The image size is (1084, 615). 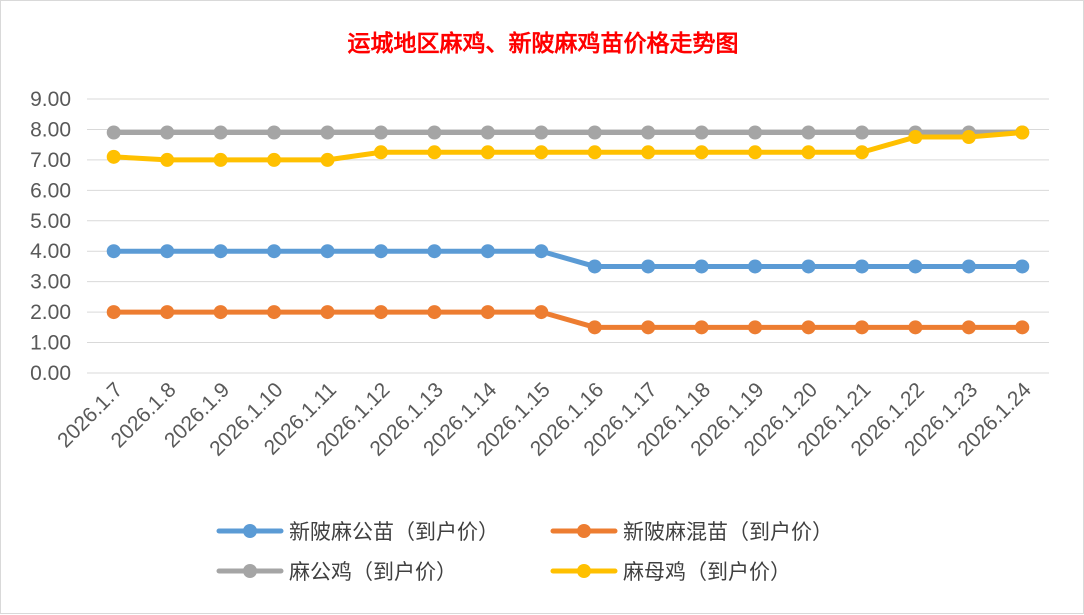 I want to click on legend-label: 新陂麻公苗（到户价）, so click(x=394, y=532).